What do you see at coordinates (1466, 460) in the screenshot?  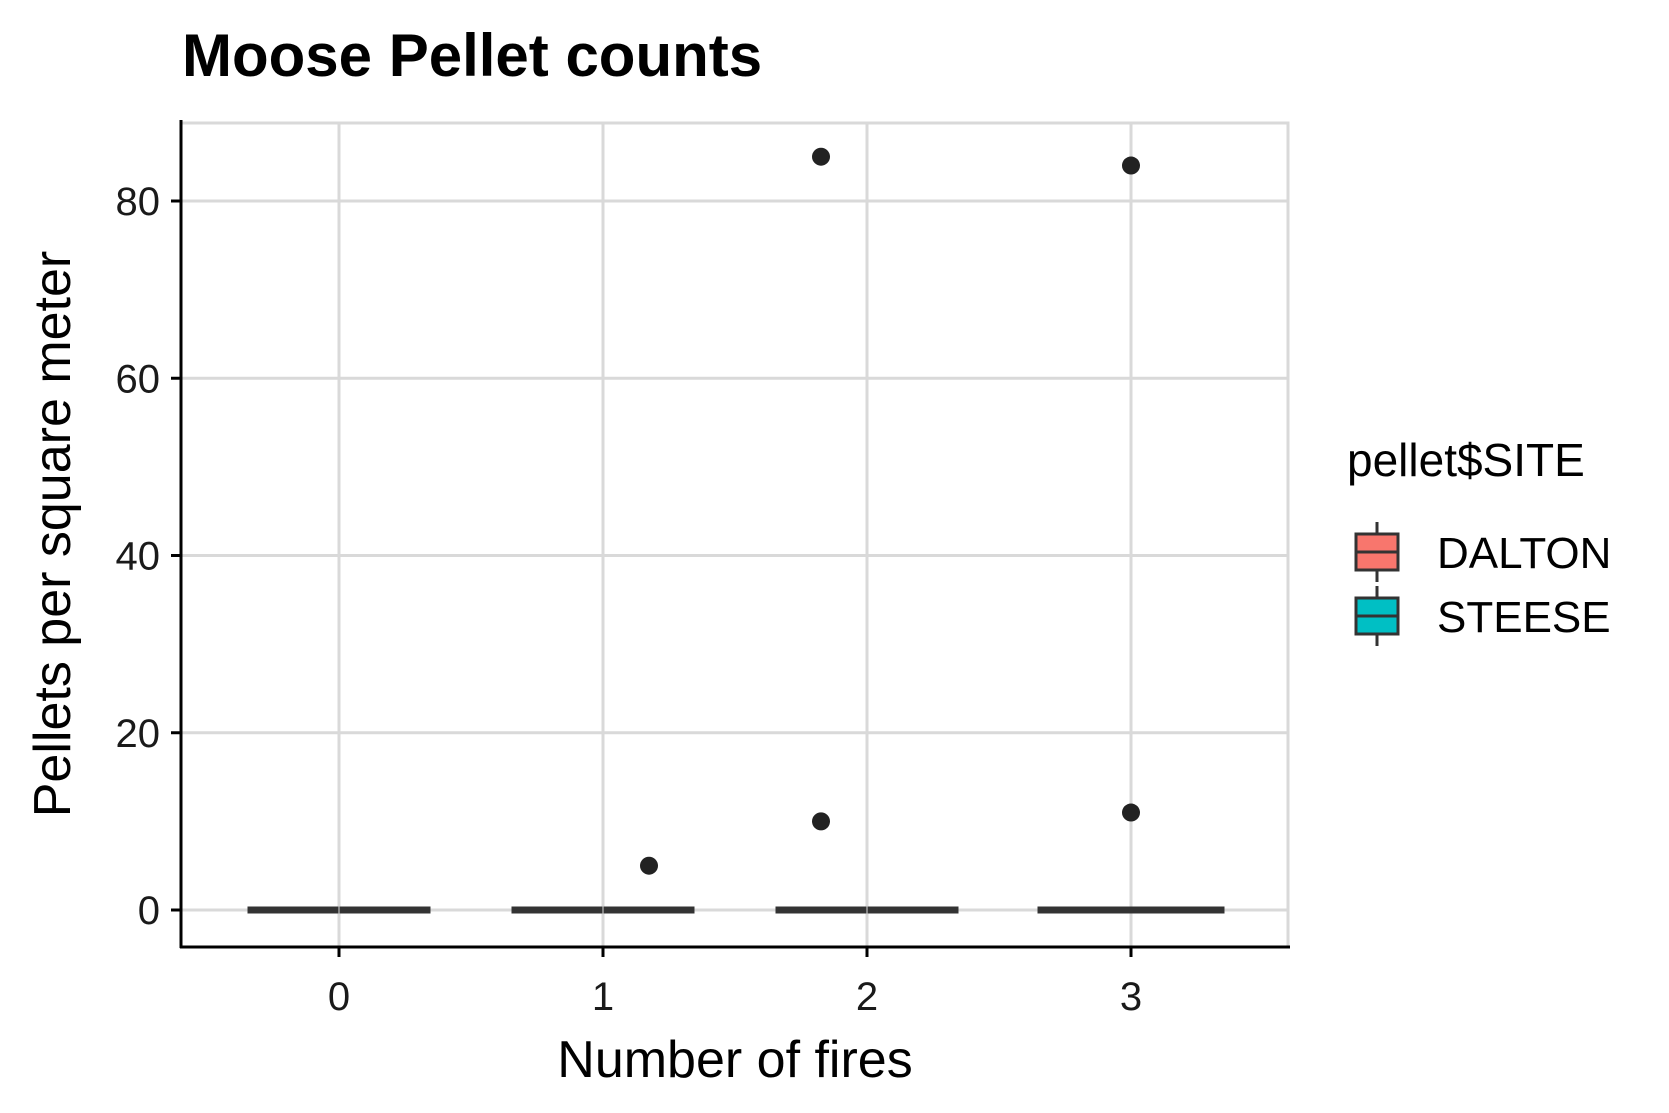 I see `legend-title: pellet$SITE` at bounding box center [1466, 460].